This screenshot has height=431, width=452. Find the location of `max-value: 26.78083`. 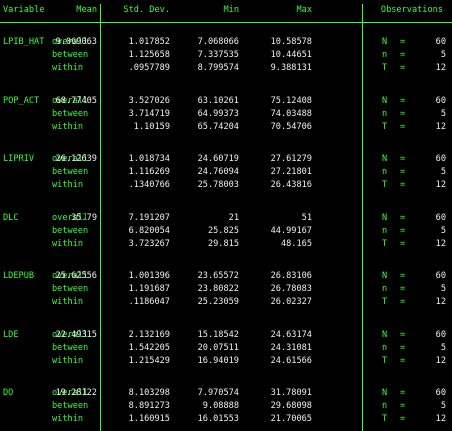

max-value: 26.78083 is located at coordinates (291, 289).